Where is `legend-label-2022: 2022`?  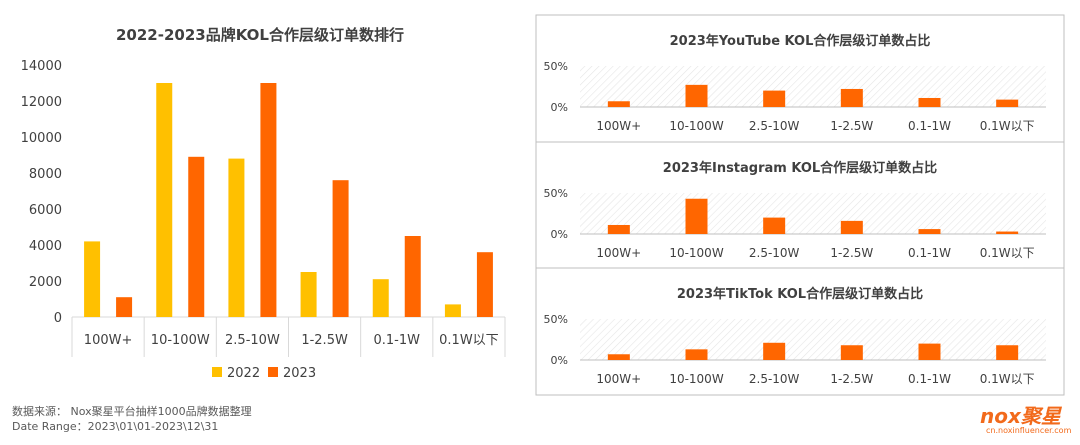
legend-label-2022: 2022 is located at coordinates (243, 373).